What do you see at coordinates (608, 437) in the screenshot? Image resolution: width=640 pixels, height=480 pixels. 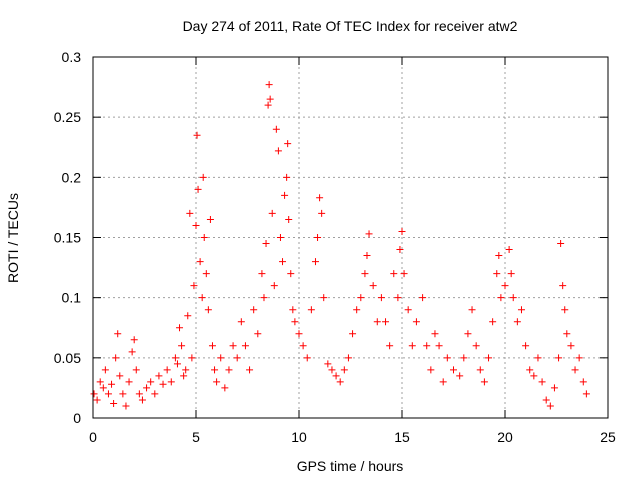 I see `x-tick-label: 25` at bounding box center [608, 437].